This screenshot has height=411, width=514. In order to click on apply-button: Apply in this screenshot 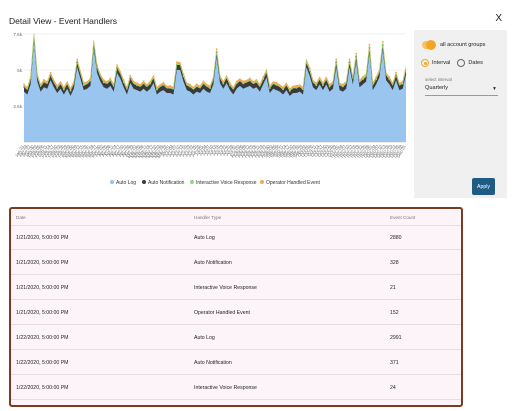, I will do `click(483, 186)`.